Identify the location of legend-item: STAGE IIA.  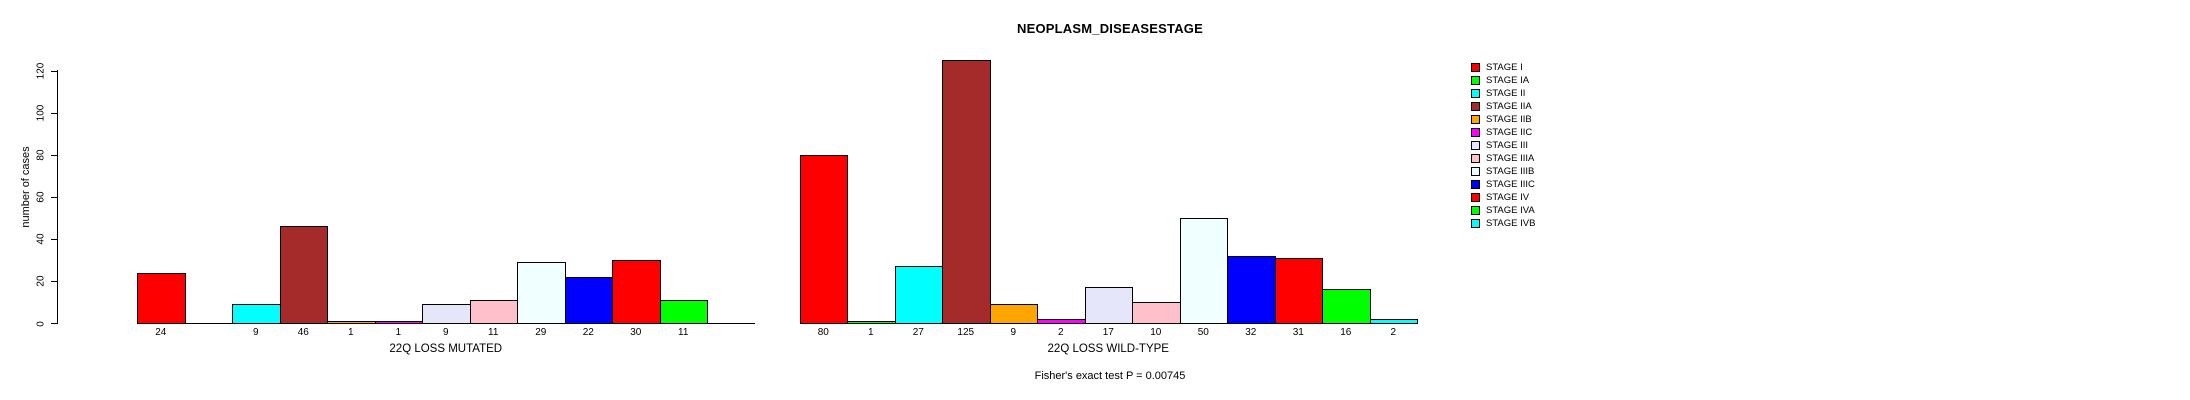
(1503, 106).